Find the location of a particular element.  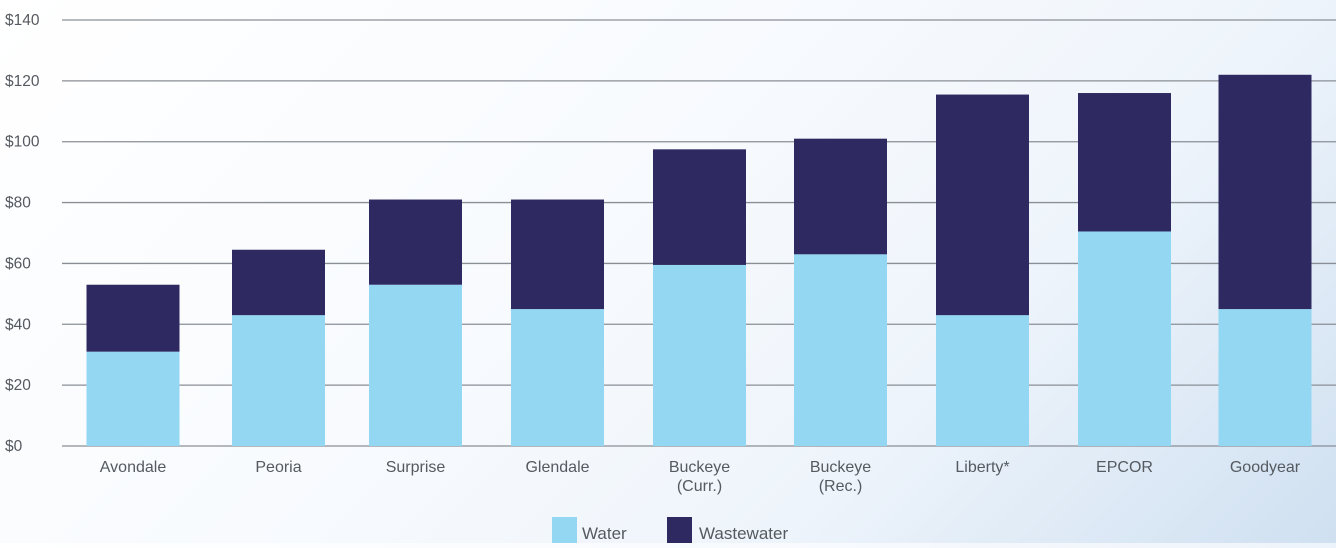

y-tick-label: $20 is located at coordinates (18, 385).